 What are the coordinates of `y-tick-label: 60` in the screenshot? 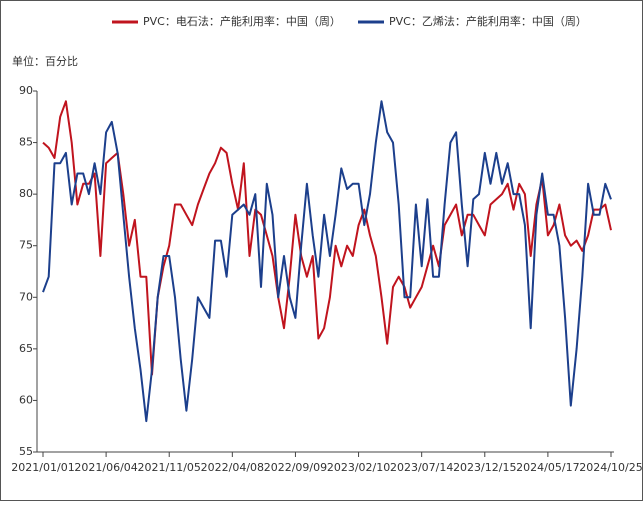 It's located at (26, 399).